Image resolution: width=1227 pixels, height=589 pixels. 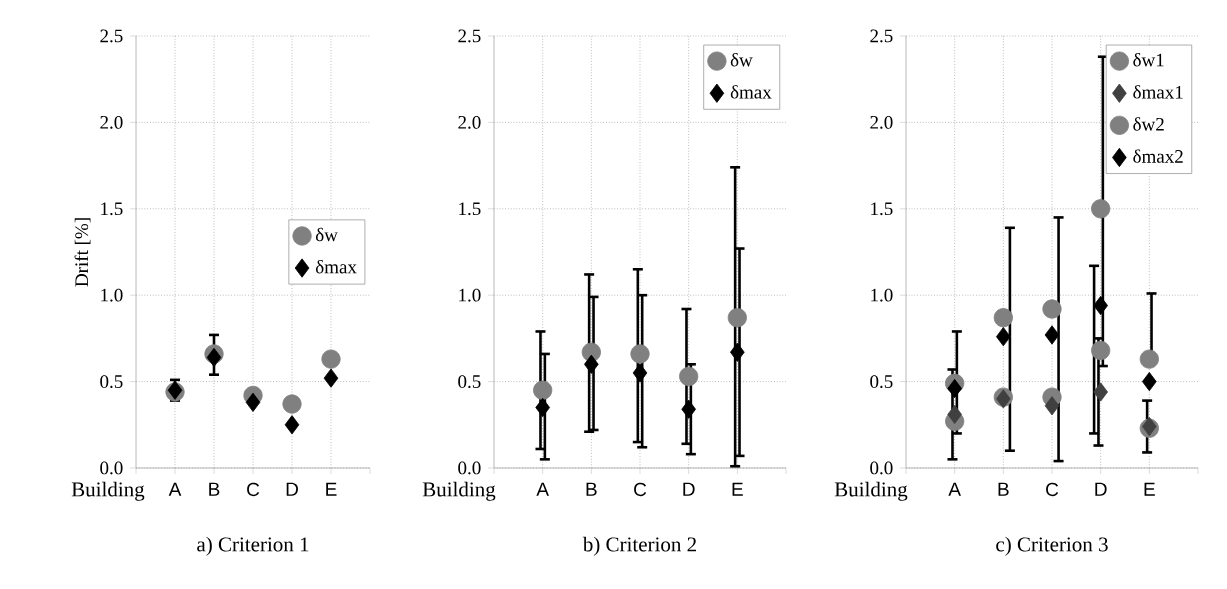 I want to click on y-axis-title: Drift [%], so click(x=82, y=252).